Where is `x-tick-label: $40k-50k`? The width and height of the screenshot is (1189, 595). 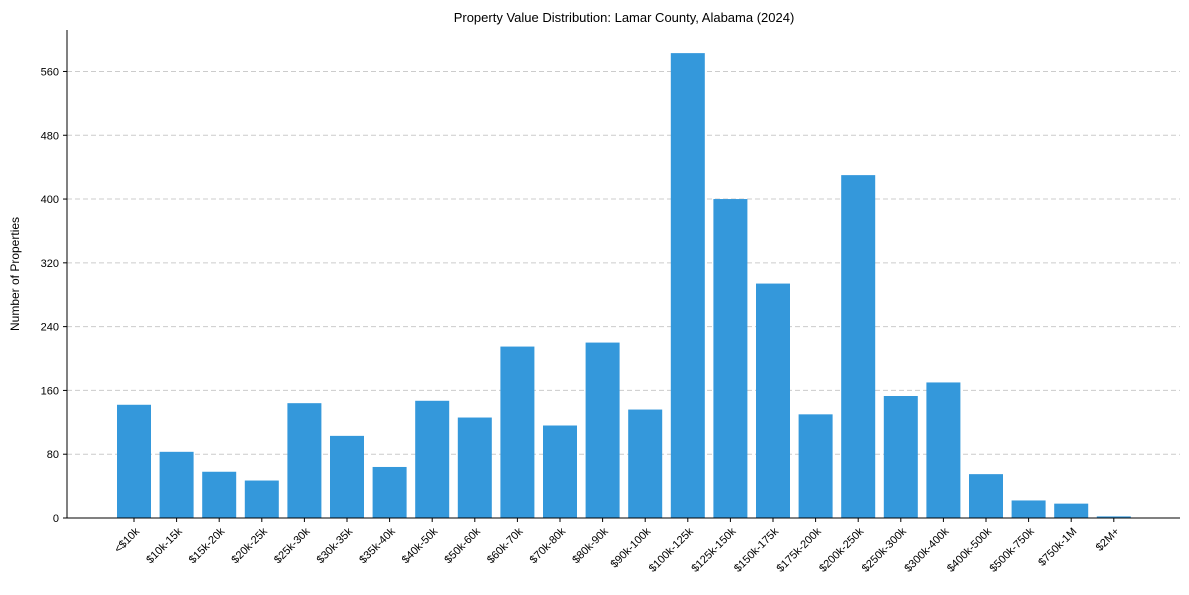
x-tick-label: $40k-50k is located at coordinates (420, 545).